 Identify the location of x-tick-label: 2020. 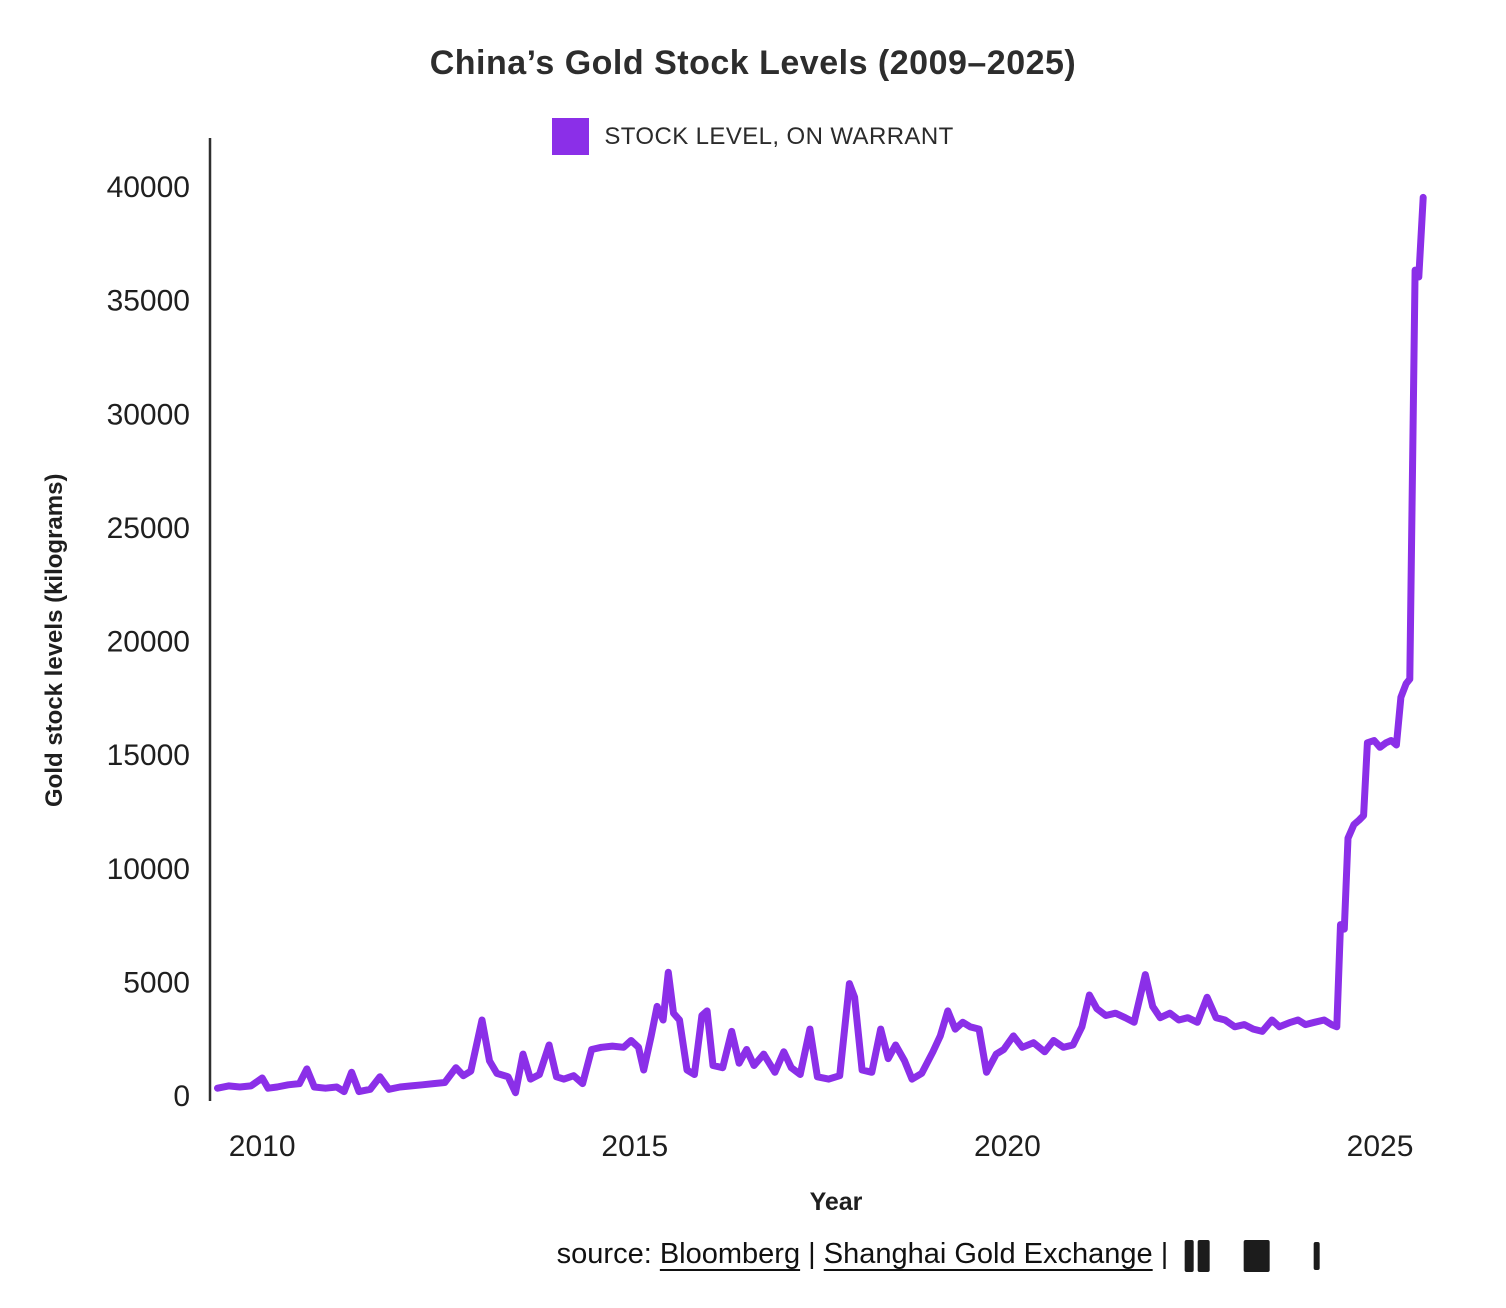
(1007, 1146).